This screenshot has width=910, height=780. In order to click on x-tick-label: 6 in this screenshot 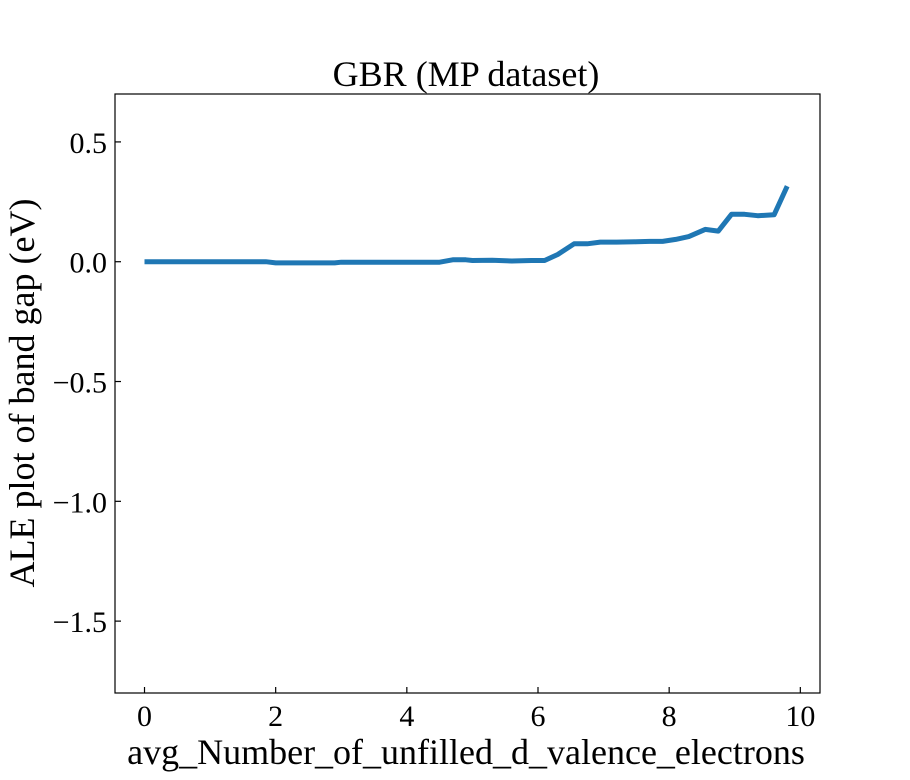, I will do `click(538, 716)`.